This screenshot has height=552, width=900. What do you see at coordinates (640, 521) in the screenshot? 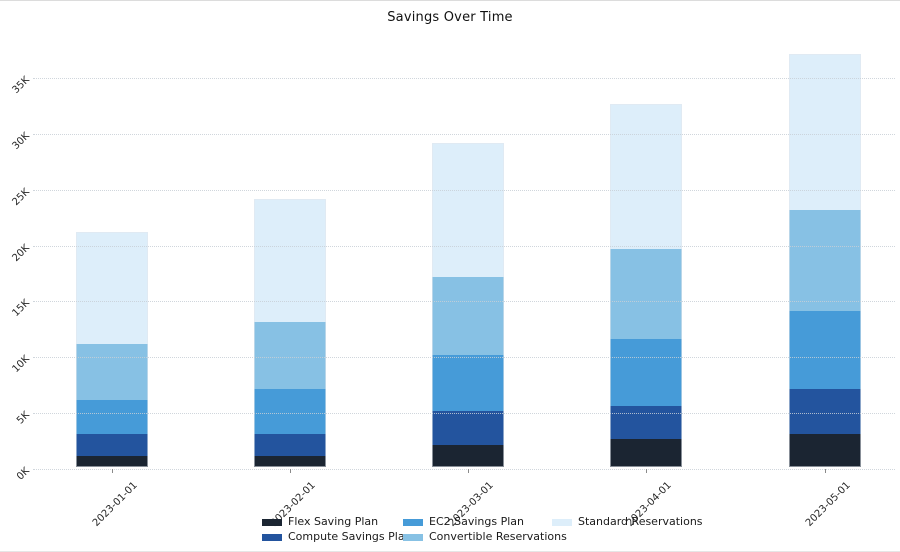
I see `legend-label: Standard Reservations` at bounding box center [640, 521].